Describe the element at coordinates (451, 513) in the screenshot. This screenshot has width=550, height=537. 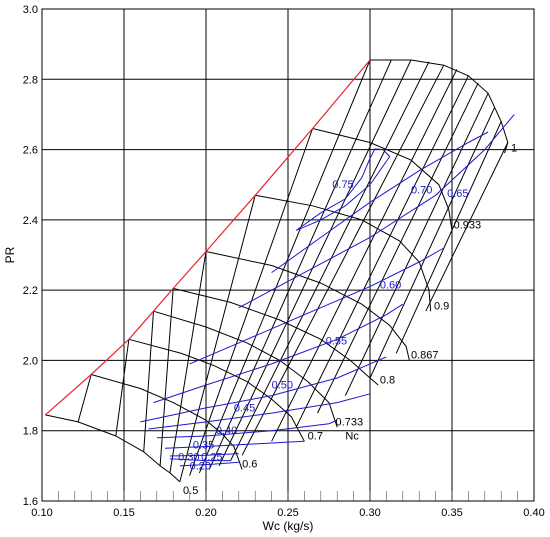
I see `x-tick-label: 0.35` at that location.